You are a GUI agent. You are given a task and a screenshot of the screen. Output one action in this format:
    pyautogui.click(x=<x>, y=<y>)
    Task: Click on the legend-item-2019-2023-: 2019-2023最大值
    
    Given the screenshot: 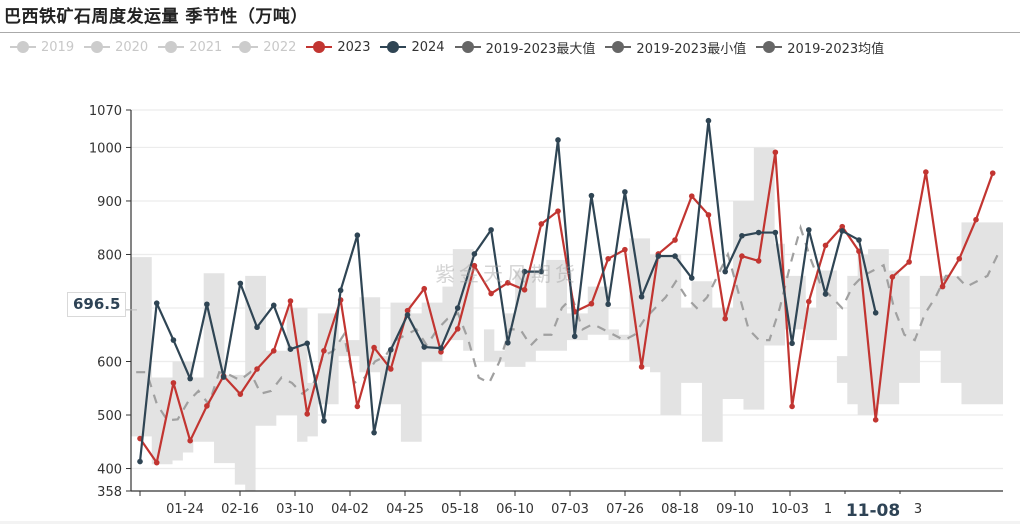 What is the action you would take?
    pyautogui.click(x=524, y=47)
    